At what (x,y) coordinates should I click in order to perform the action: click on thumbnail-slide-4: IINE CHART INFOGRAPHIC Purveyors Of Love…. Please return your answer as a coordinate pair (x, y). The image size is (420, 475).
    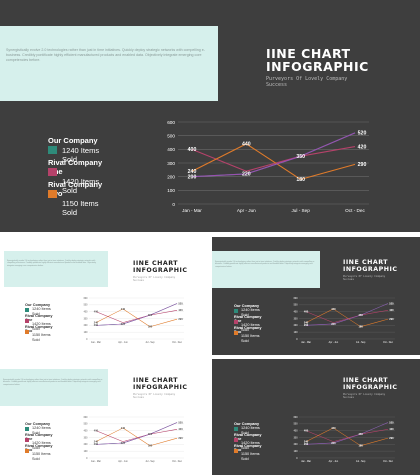
    Looking at the image, I should click on (316, 417).